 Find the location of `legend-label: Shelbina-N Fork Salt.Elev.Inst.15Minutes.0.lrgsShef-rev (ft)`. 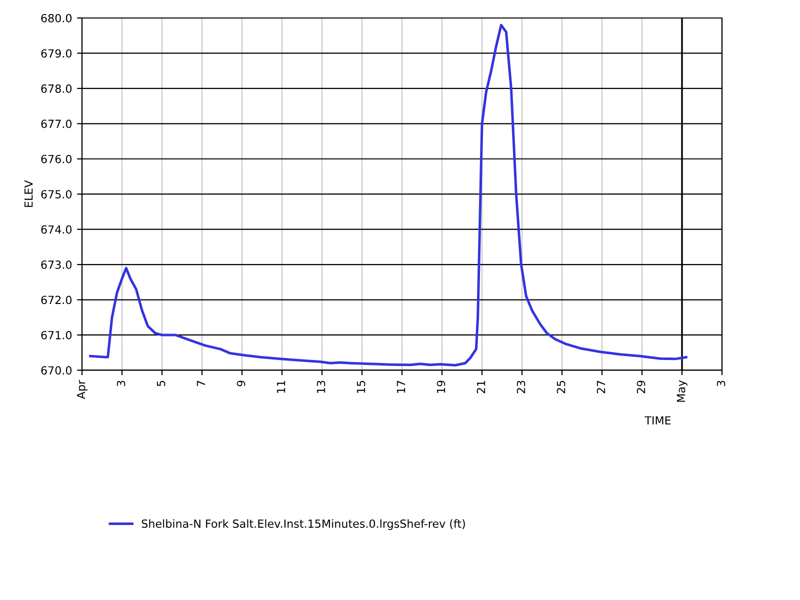

legend-label: Shelbina-N Fork Salt.Elev.Inst.15Minutes.0.lrgsShef-rev (ft) is located at coordinates (303, 524).